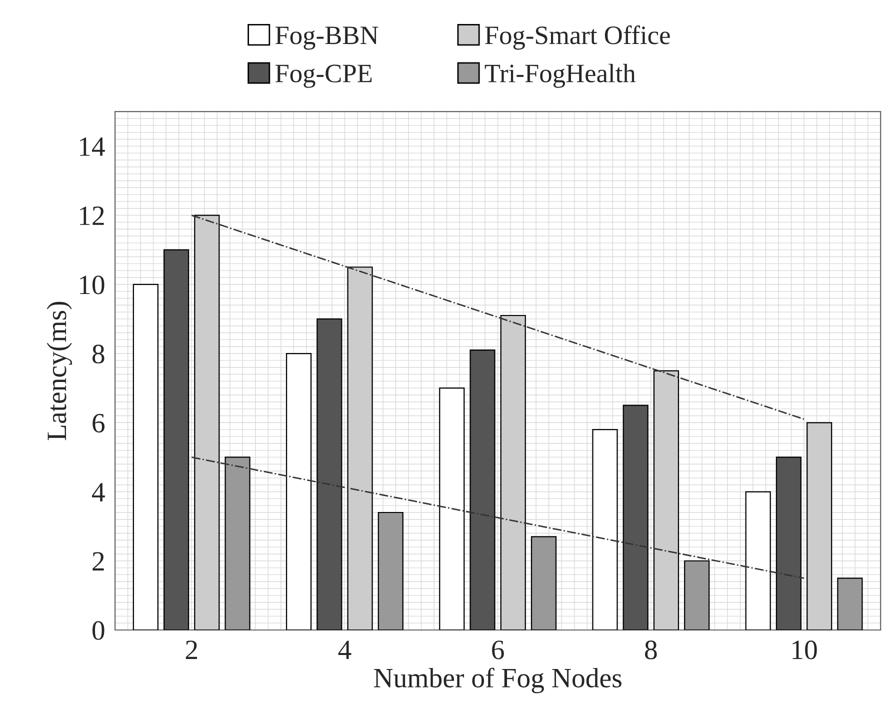 The image size is (885, 720). What do you see at coordinates (98, 630) in the screenshot?
I see `y-tick-label: 0` at bounding box center [98, 630].